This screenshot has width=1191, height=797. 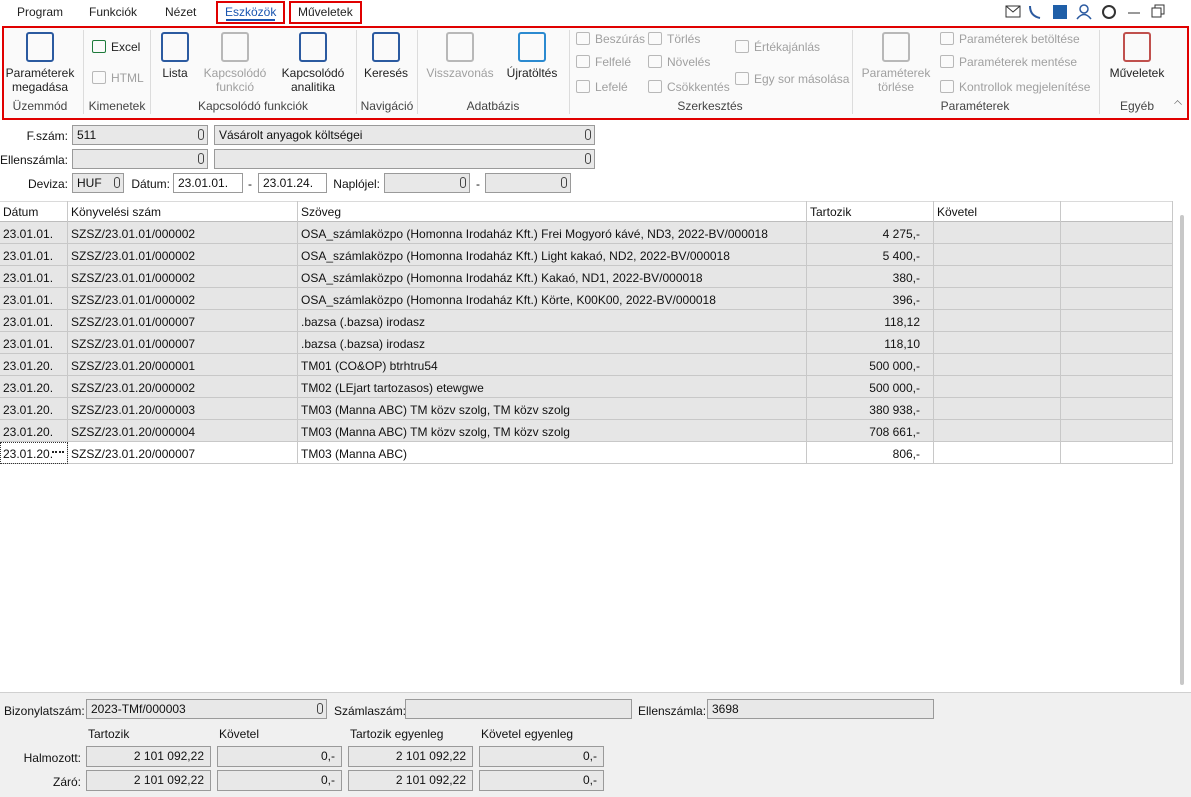 What do you see at coordinates (98, 183) in the screenshot?
I see `input-field: HUF` at bounding box center [98, 183].